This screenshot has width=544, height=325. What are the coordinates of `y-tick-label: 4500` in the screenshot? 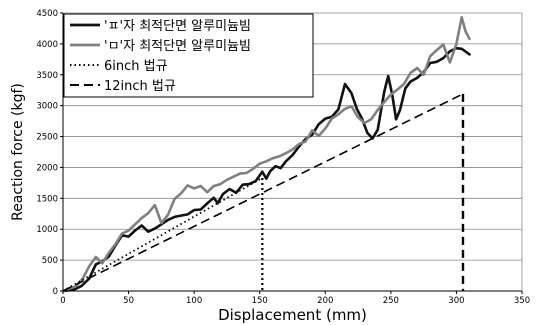 It's located at (47, 14).